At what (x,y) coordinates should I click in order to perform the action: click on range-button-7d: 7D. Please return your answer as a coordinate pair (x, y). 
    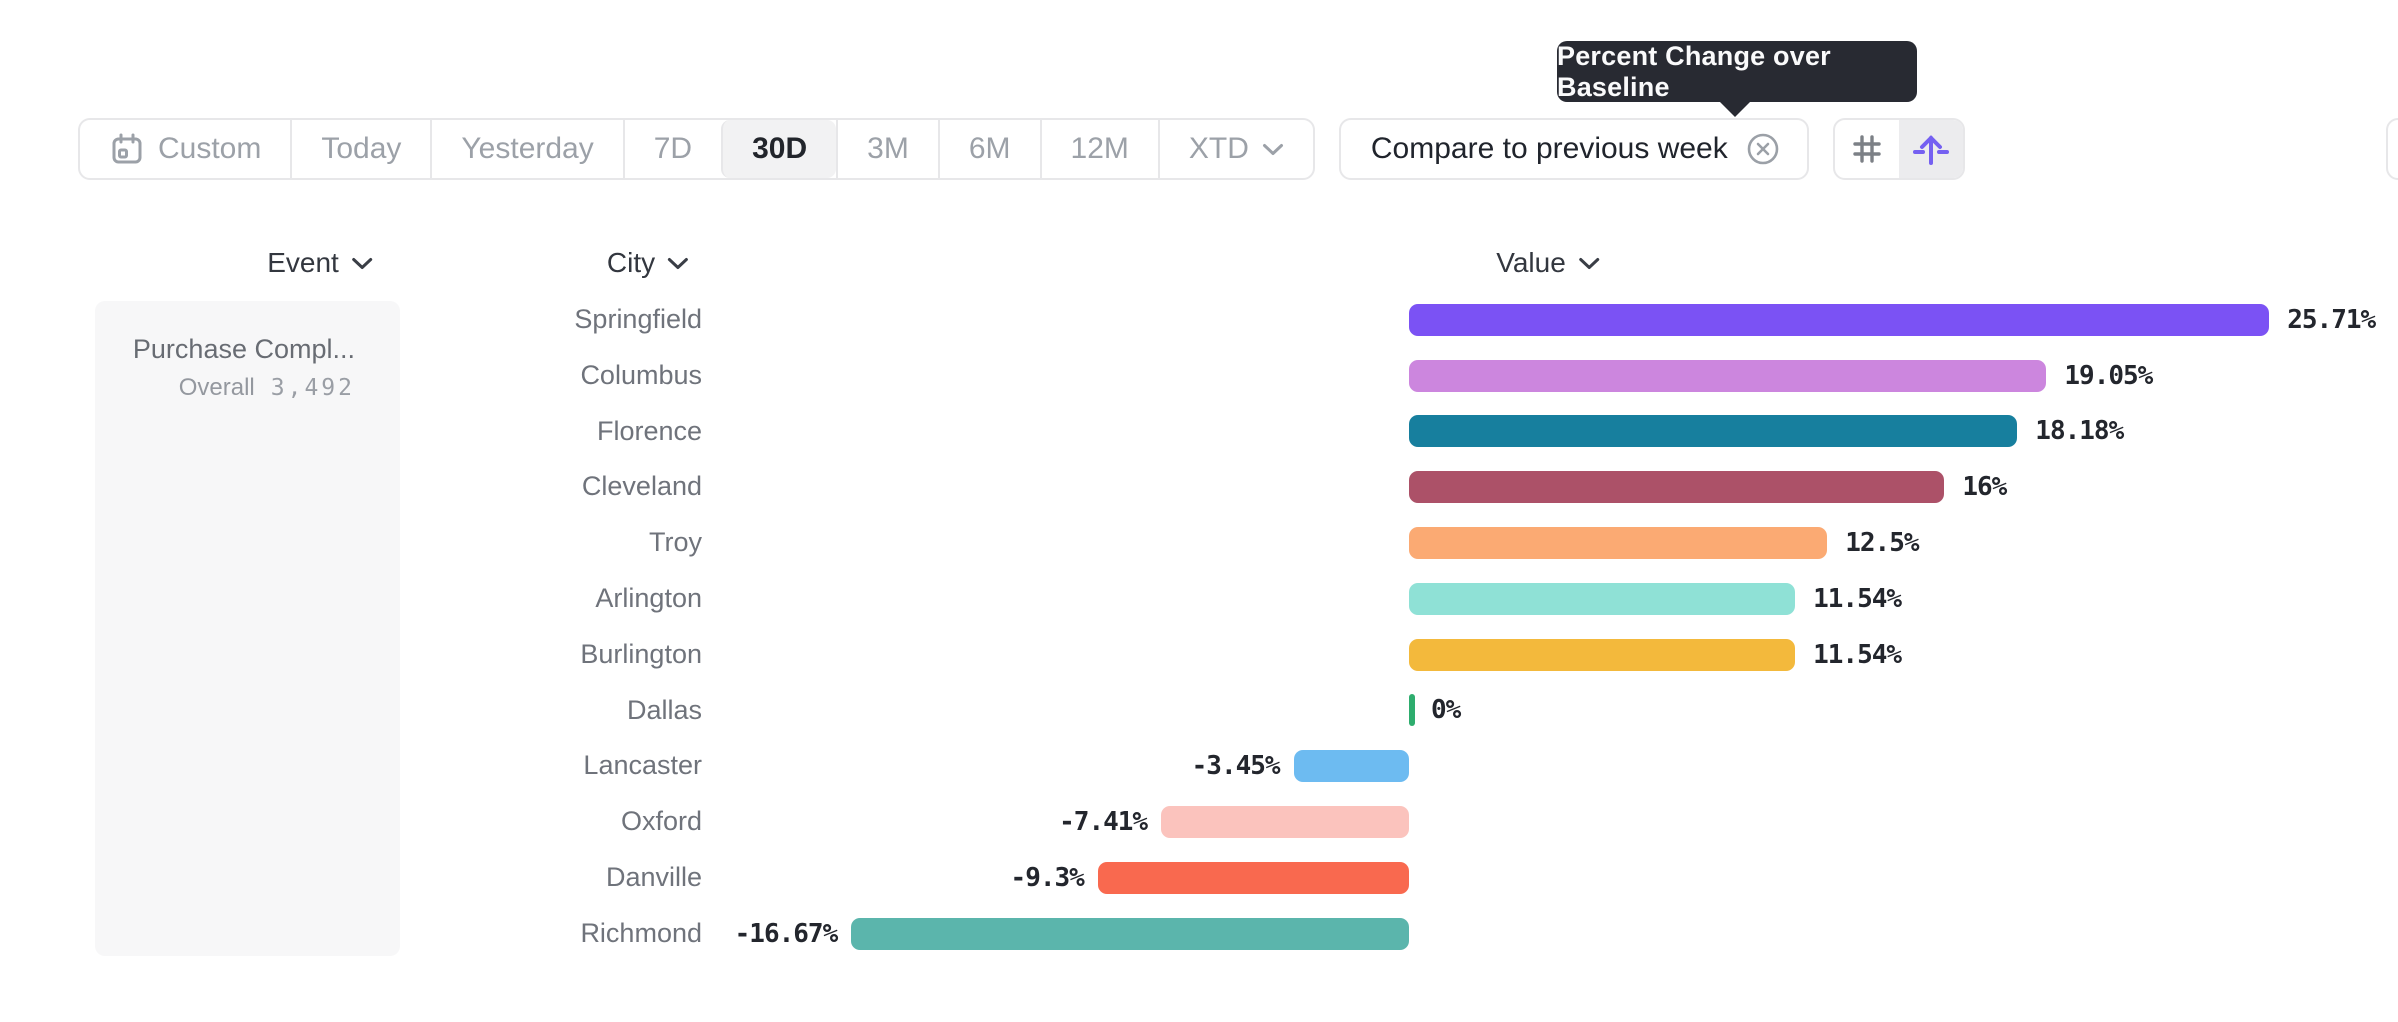
    Looking at the image, I should click on (671, 149).